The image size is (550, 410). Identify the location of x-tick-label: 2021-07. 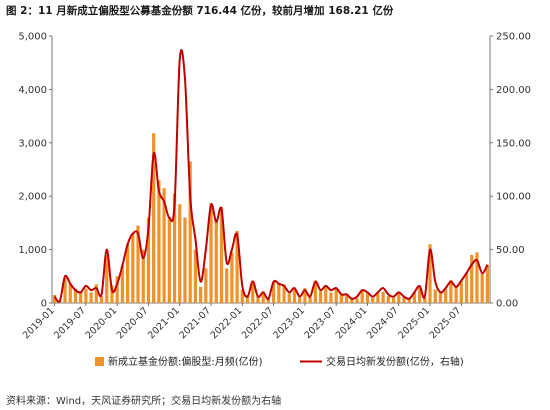
(195, 323).